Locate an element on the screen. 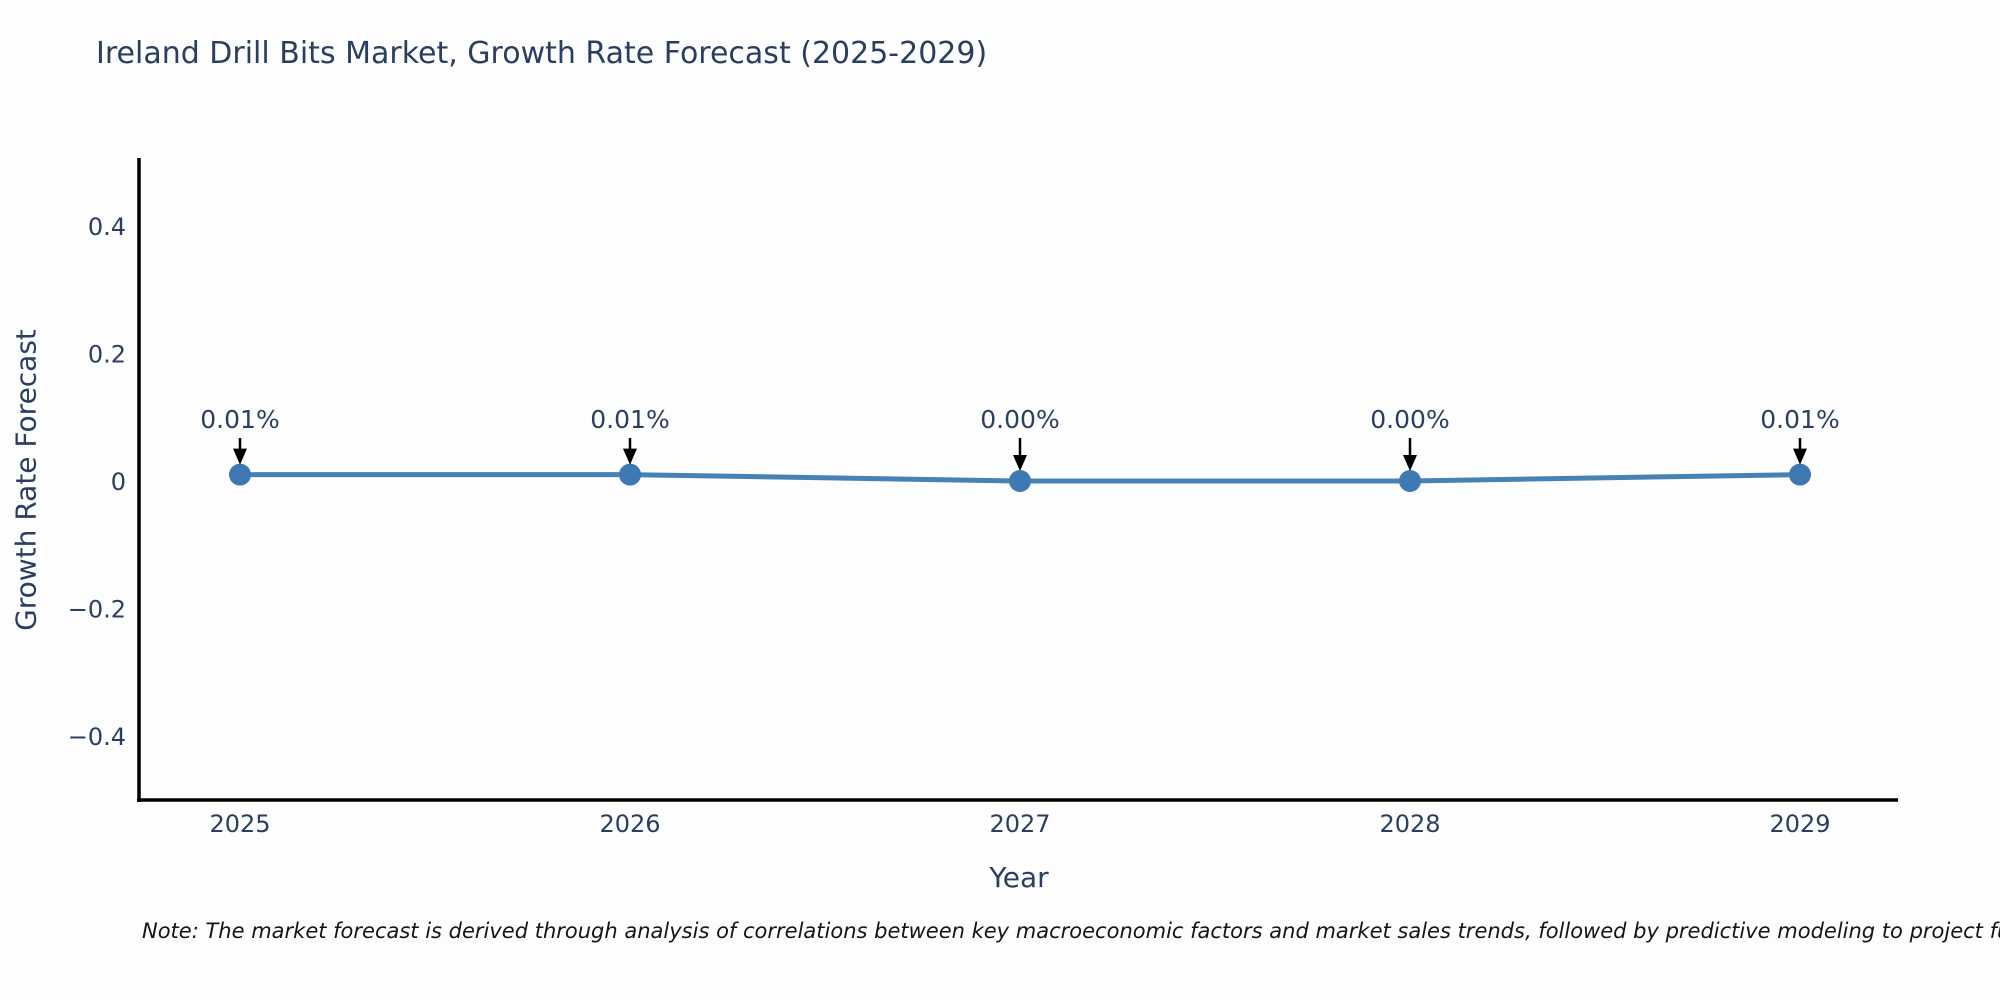 This screenshot has width=2000, height=1000. y-tick-label: 0.2 is located at coordinates (107, 354).